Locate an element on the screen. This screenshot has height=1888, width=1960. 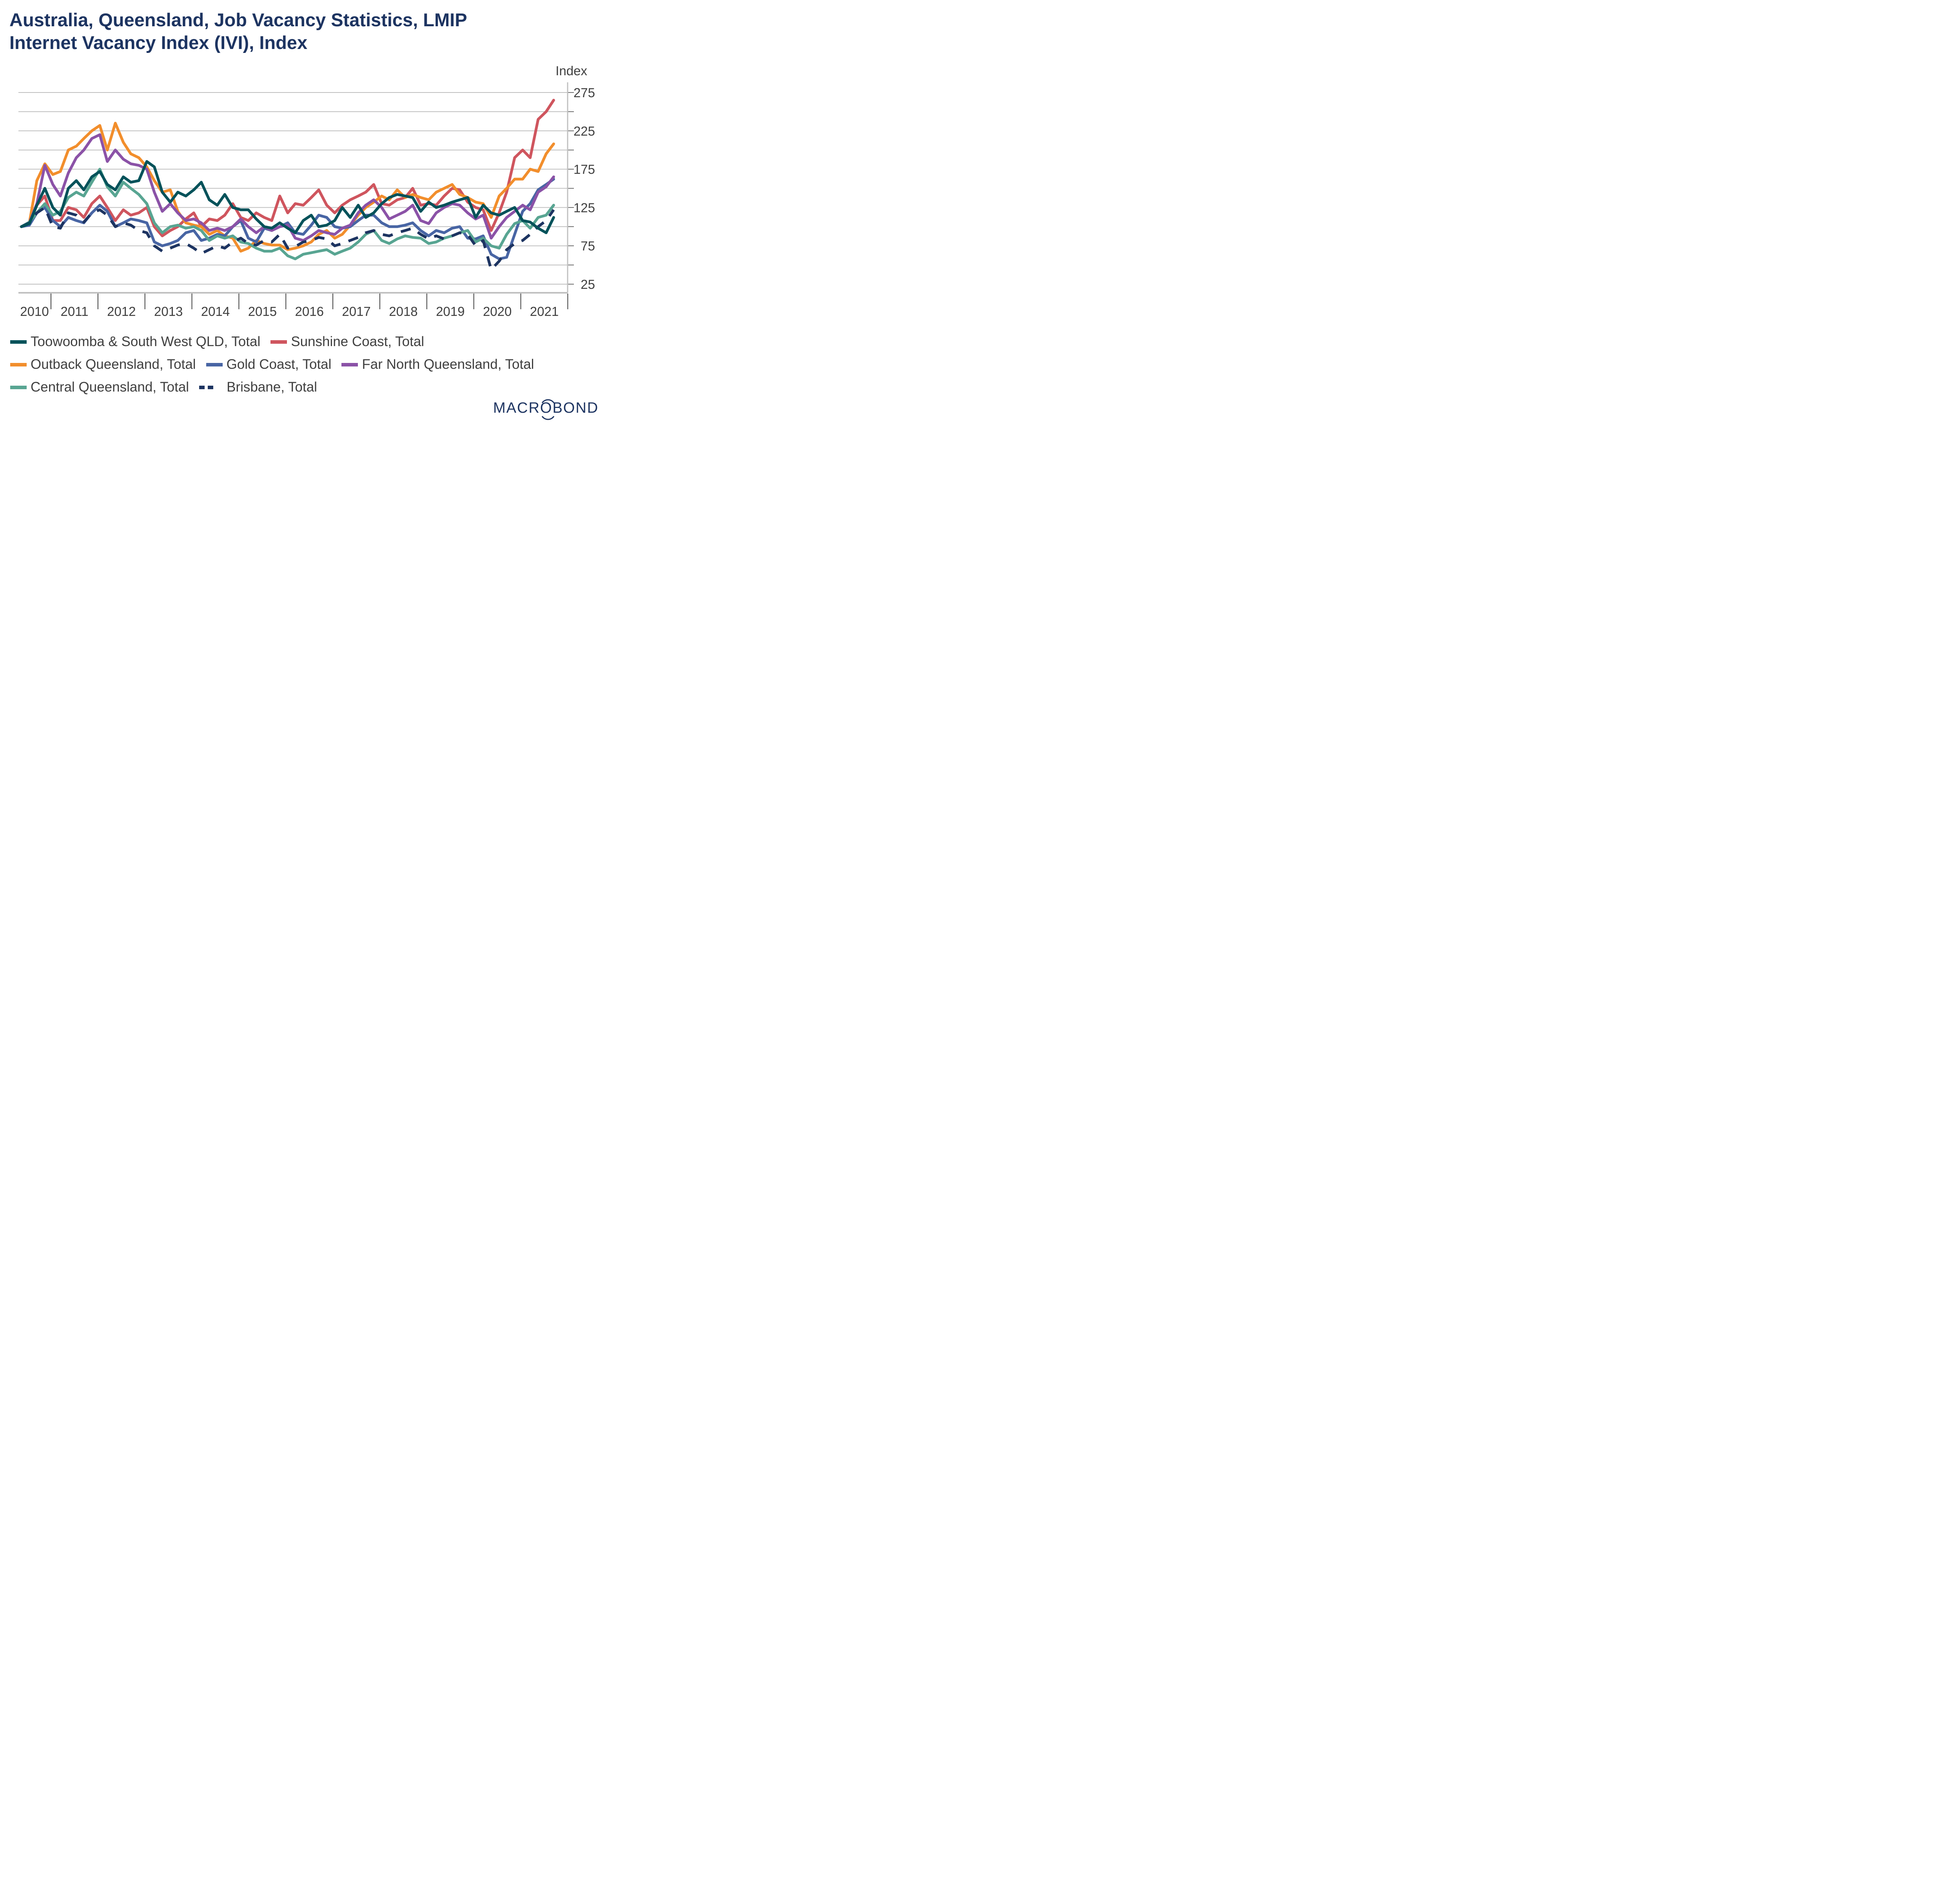
x-tick-label: 2021 is located at coordinates (544, 311).